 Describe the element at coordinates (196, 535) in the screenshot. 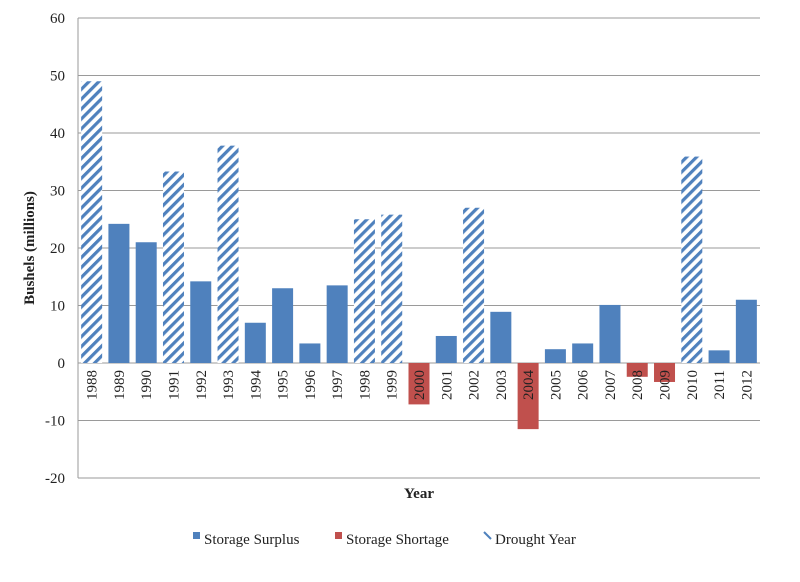

I see `legend-swatch-surplus` at that location.